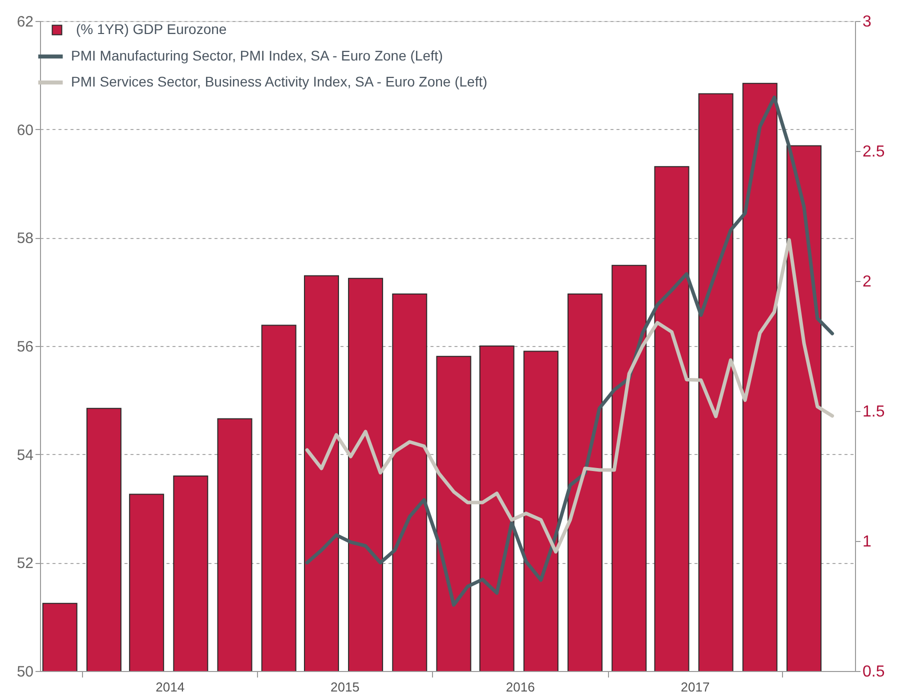 The image size is (906, 693). I want to click on y2-tick-label: 3, so click(867, 22).